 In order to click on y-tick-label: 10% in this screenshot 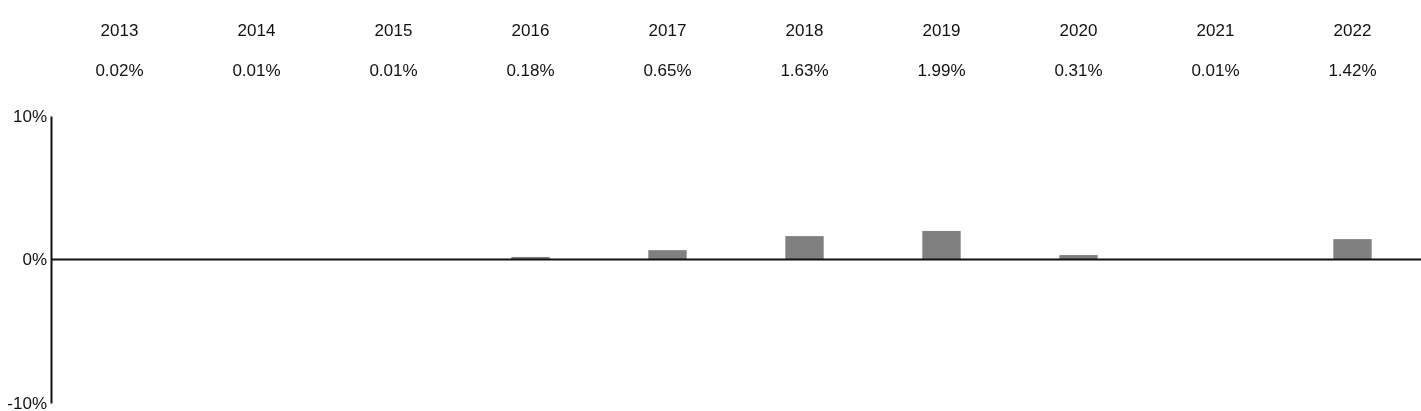, I will do `click(29, 116)`.